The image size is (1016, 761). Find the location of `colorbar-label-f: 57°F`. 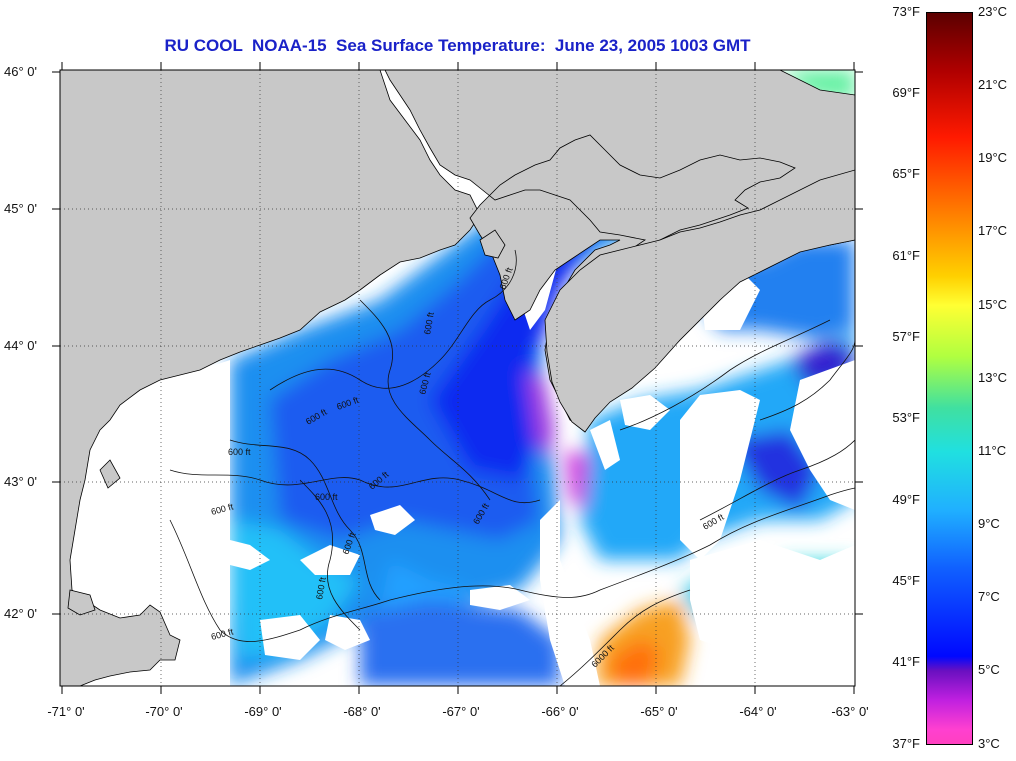

colorbar-label-f: 57°F is located at coordinates (906, 336).